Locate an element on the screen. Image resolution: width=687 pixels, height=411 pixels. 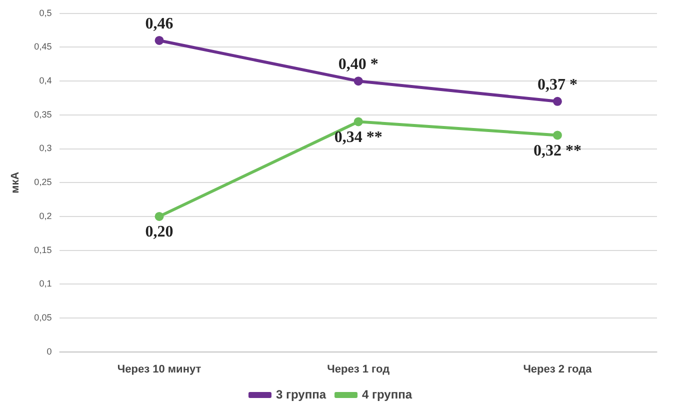
y-tick-label: 0,4 is located at coordinates (45, 81).